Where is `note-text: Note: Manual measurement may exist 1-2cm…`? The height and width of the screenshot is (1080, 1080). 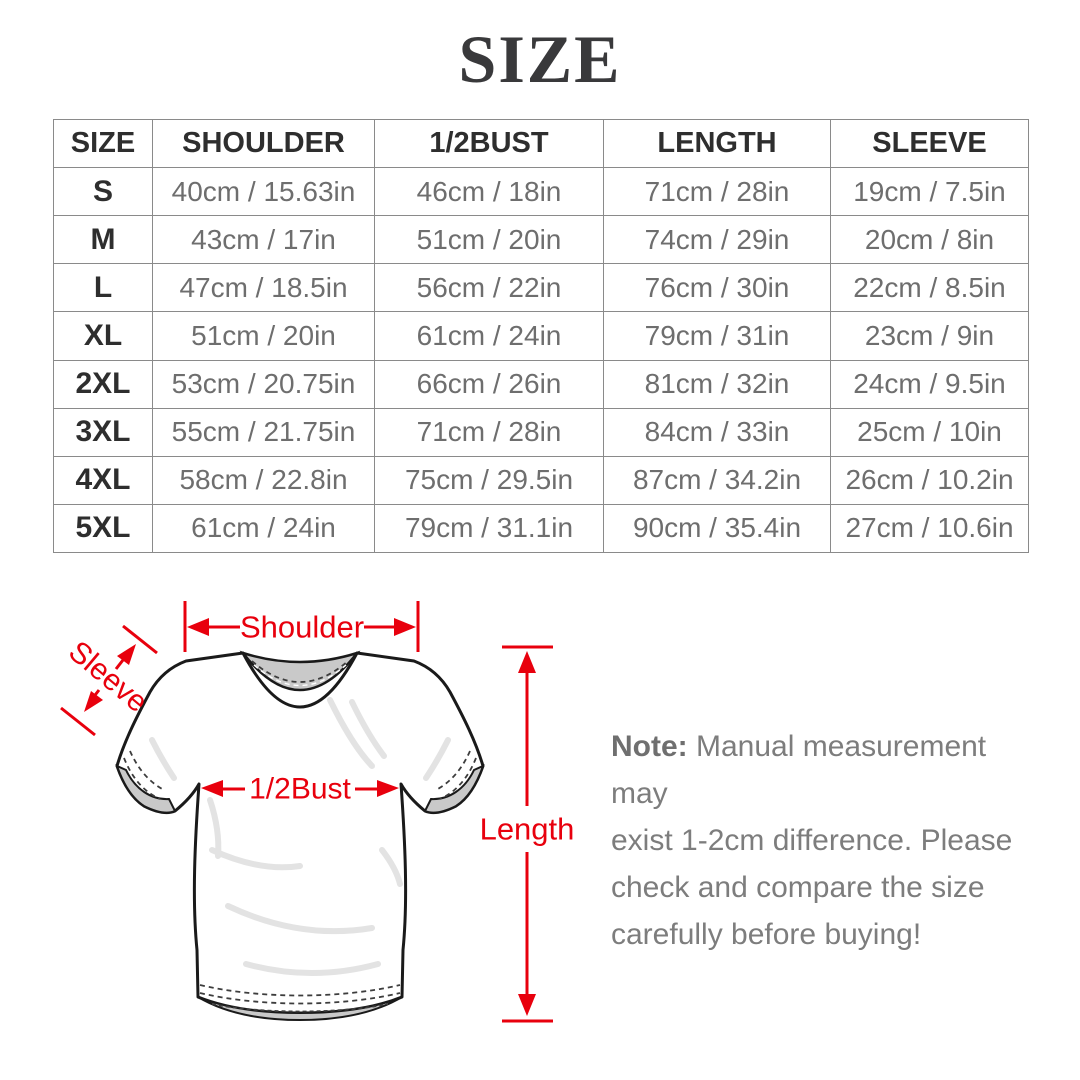
note-text: Note: Manual measurement may exist 1-2cm… is located at coordinates (826, 840).